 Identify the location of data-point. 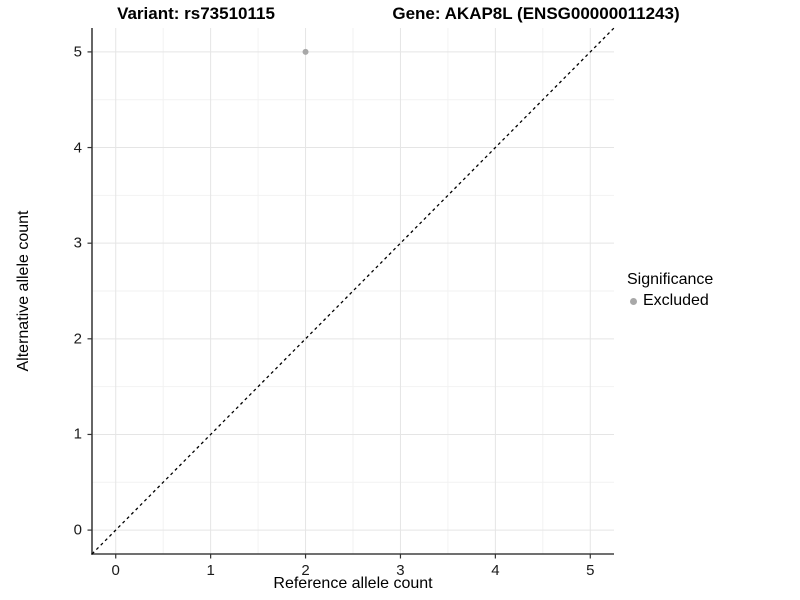
(305, 51).